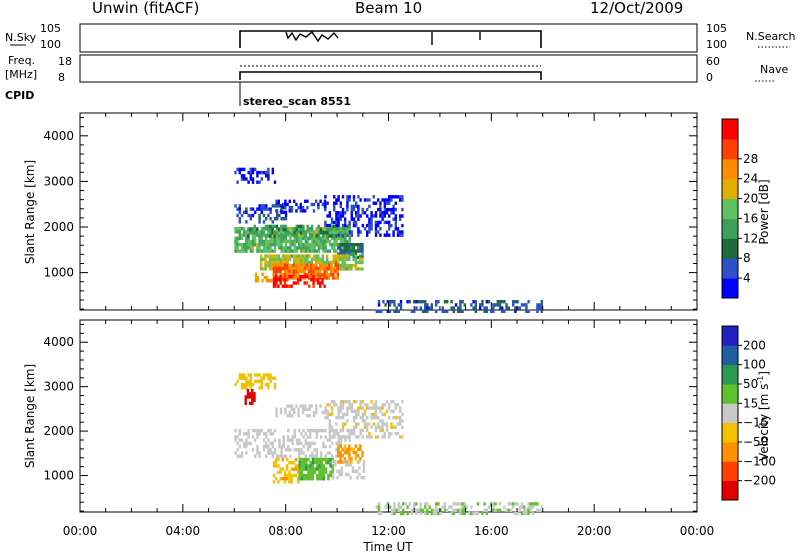 The width and height of the screenshot is (800, 554). What do you see at coordinates (755, 442) in the screenshot?
I see `colorbar-tick-label: −50` at bounding box center [755, 442].